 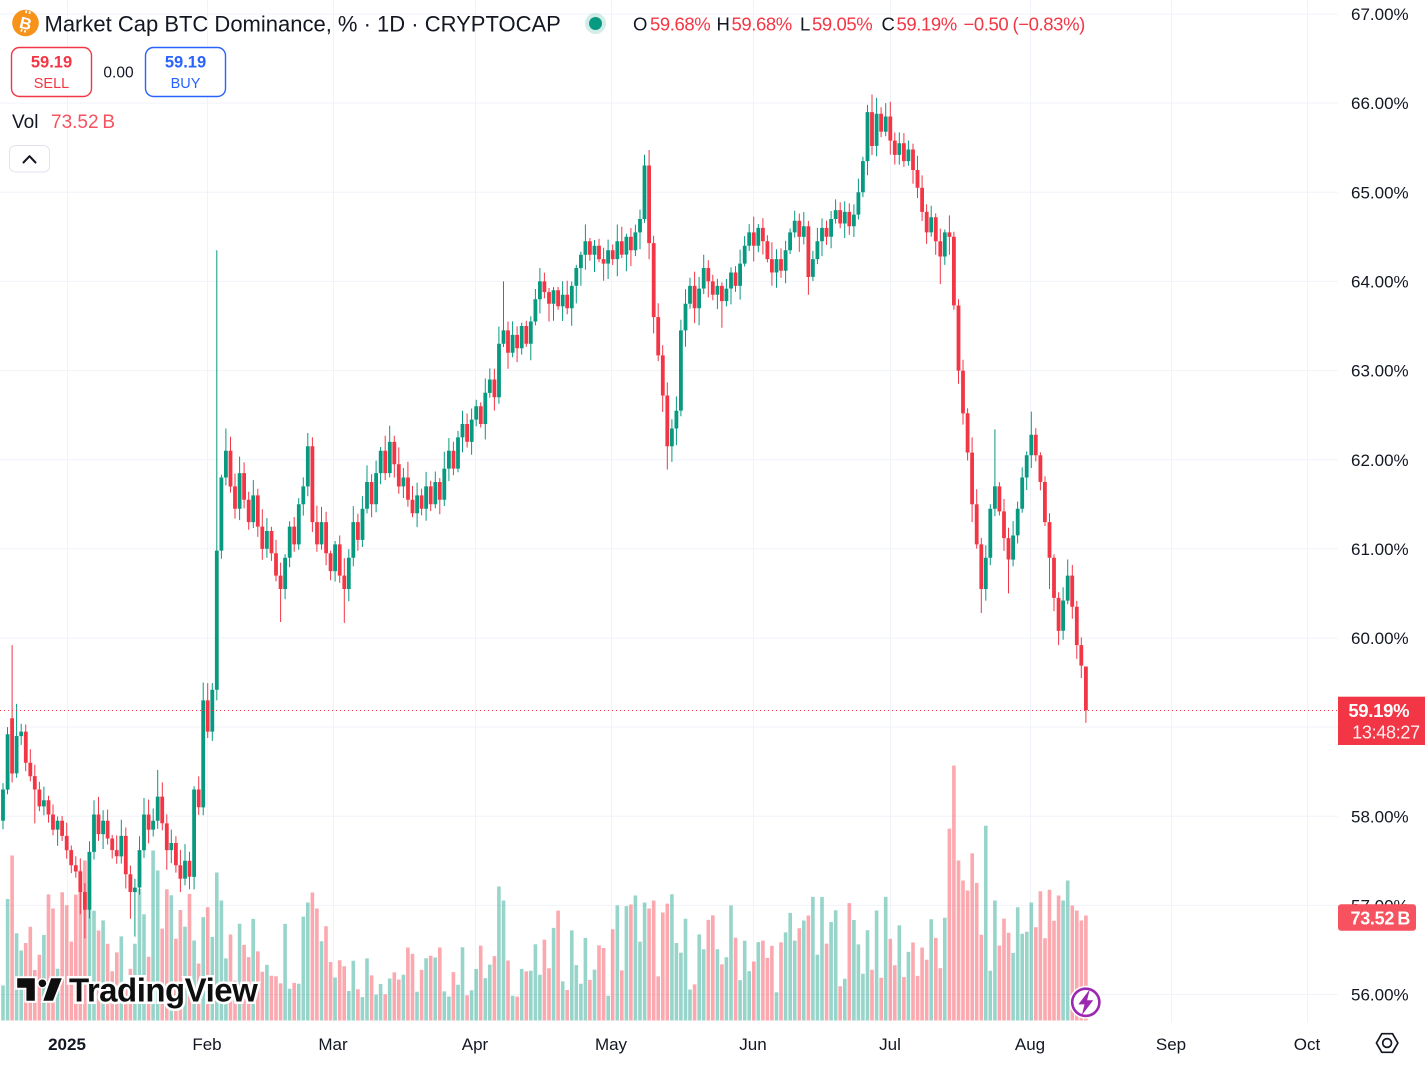 What do you see at coordinates (1380, 282) in the screenshot?
I see `svg-text: 64.00%` at bounding box center [1380, 282].